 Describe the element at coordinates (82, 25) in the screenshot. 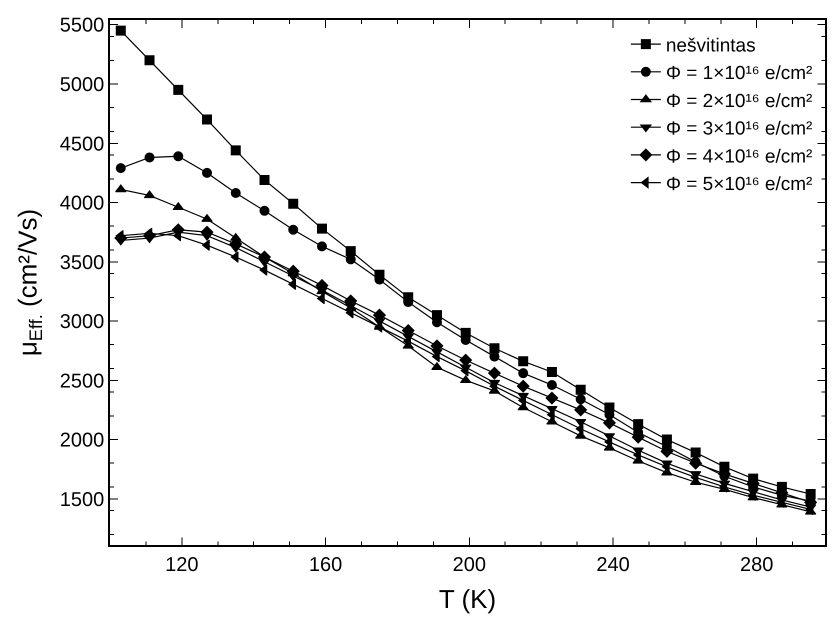

I see `y-tick-label: 5500` at that location.